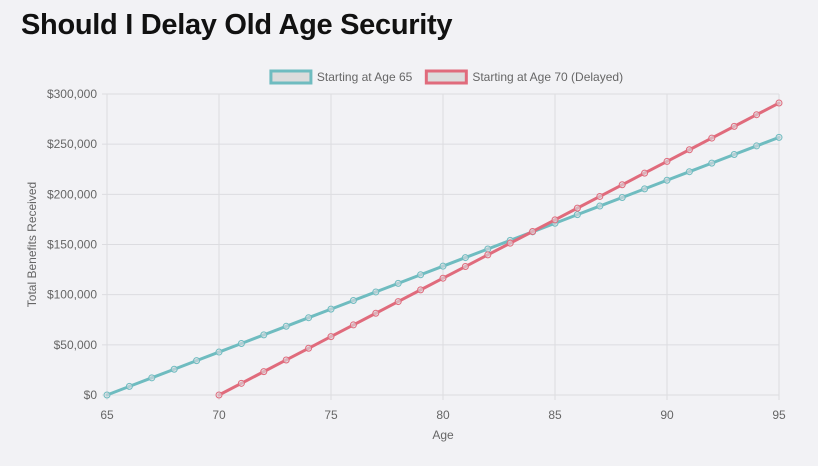 Image resolution: width=818 pixels, height=466 pixels. I want to click on x-tick-label: 90, so click(667, 415).